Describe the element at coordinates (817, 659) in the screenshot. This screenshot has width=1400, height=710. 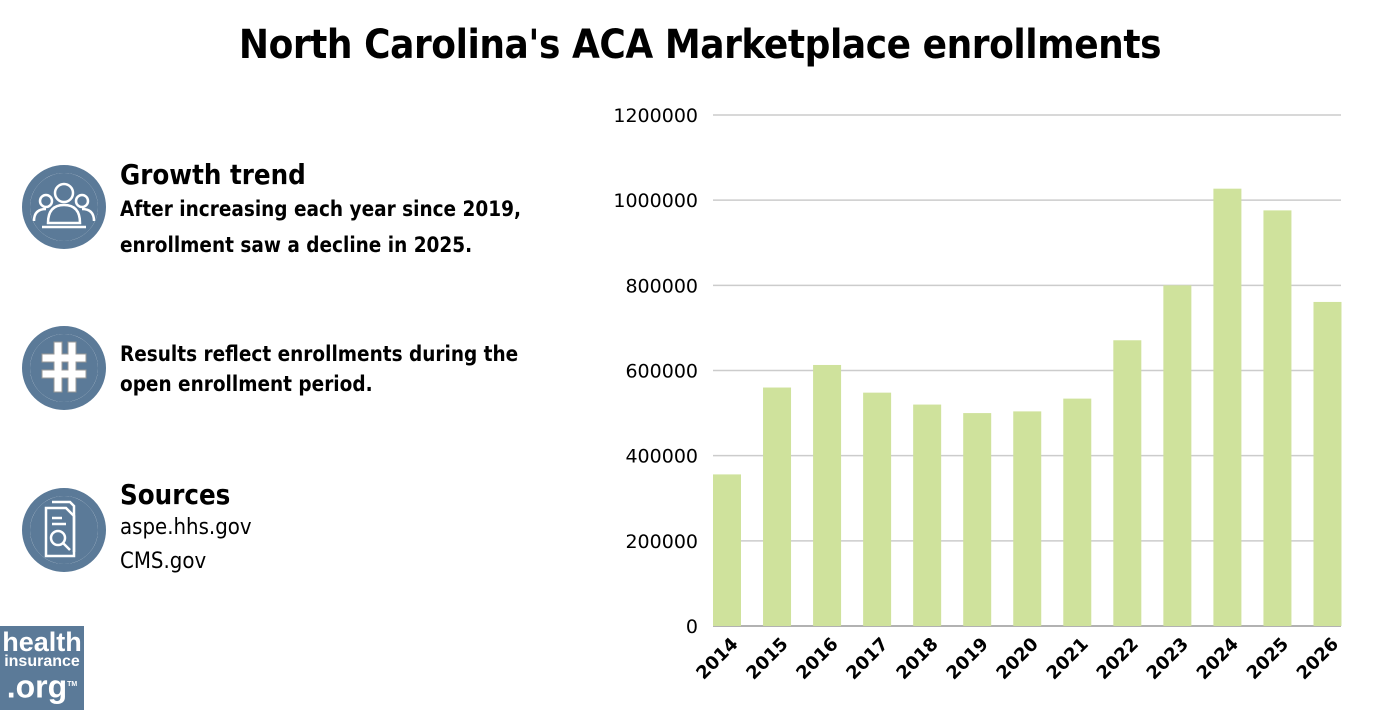
I see `x-tick-label: 2016` at that location.